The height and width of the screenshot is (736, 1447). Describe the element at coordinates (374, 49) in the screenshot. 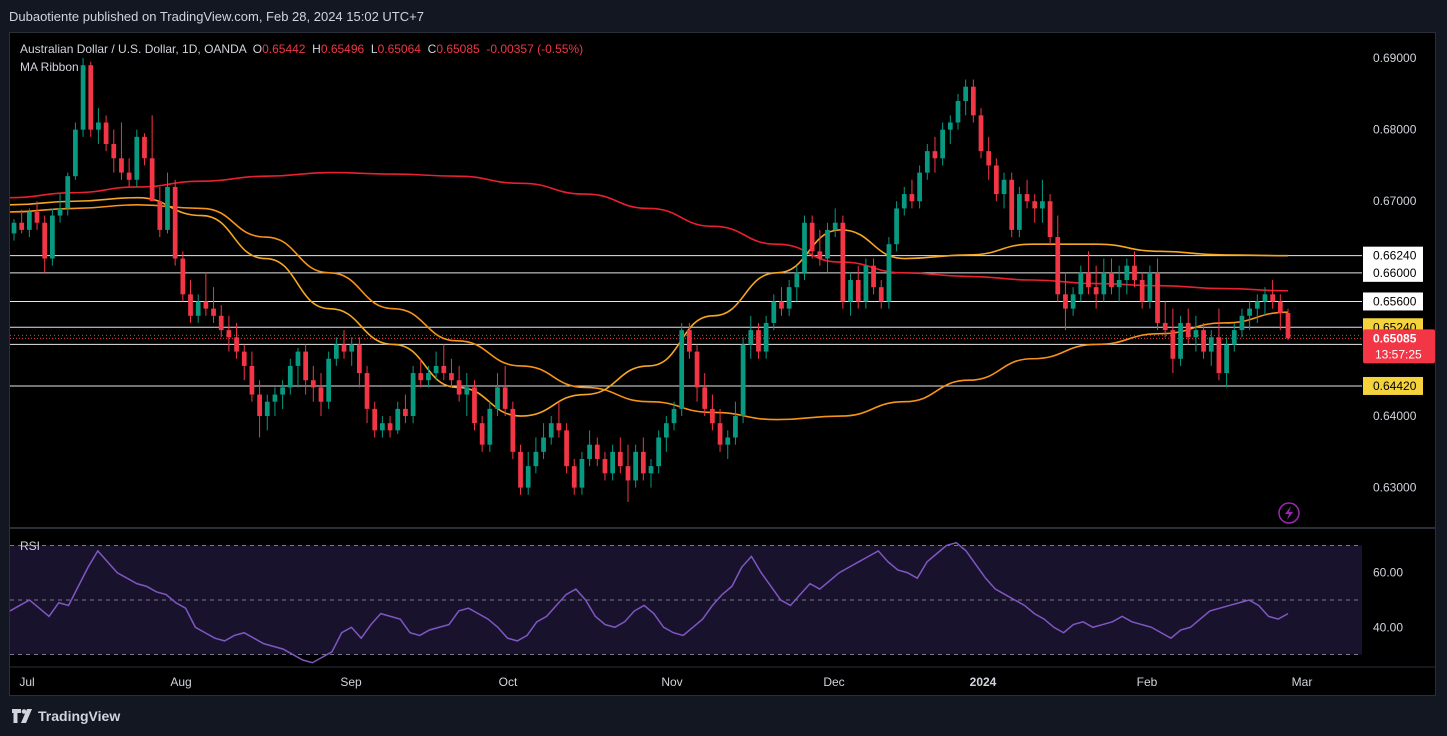

I see `low-label: L` at that location.